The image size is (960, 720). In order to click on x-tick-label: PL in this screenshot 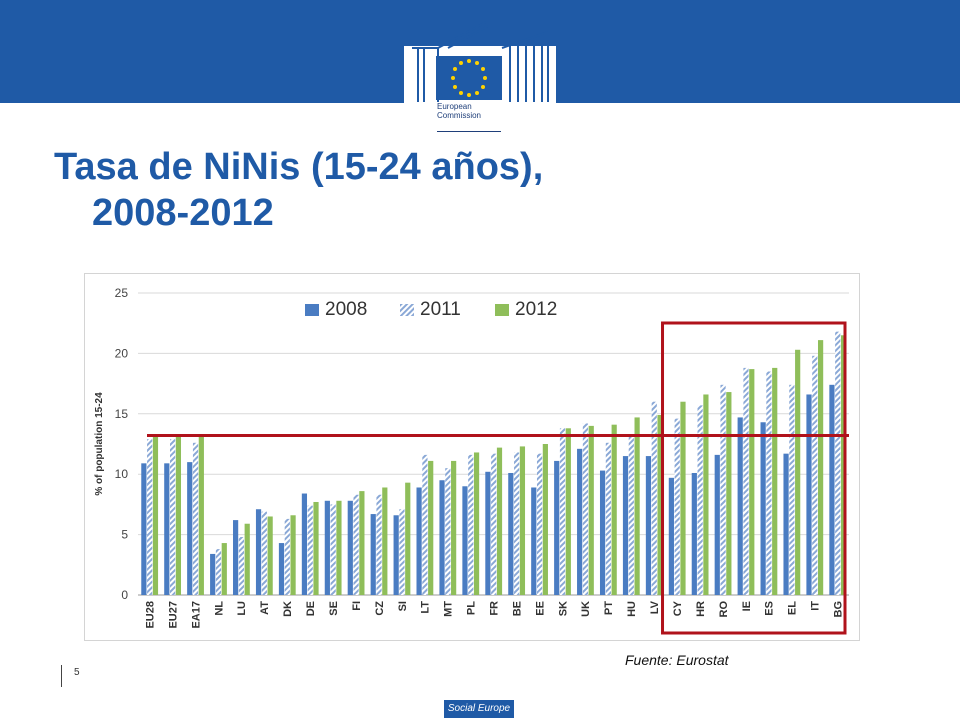, I will do `click(472, 608)`.